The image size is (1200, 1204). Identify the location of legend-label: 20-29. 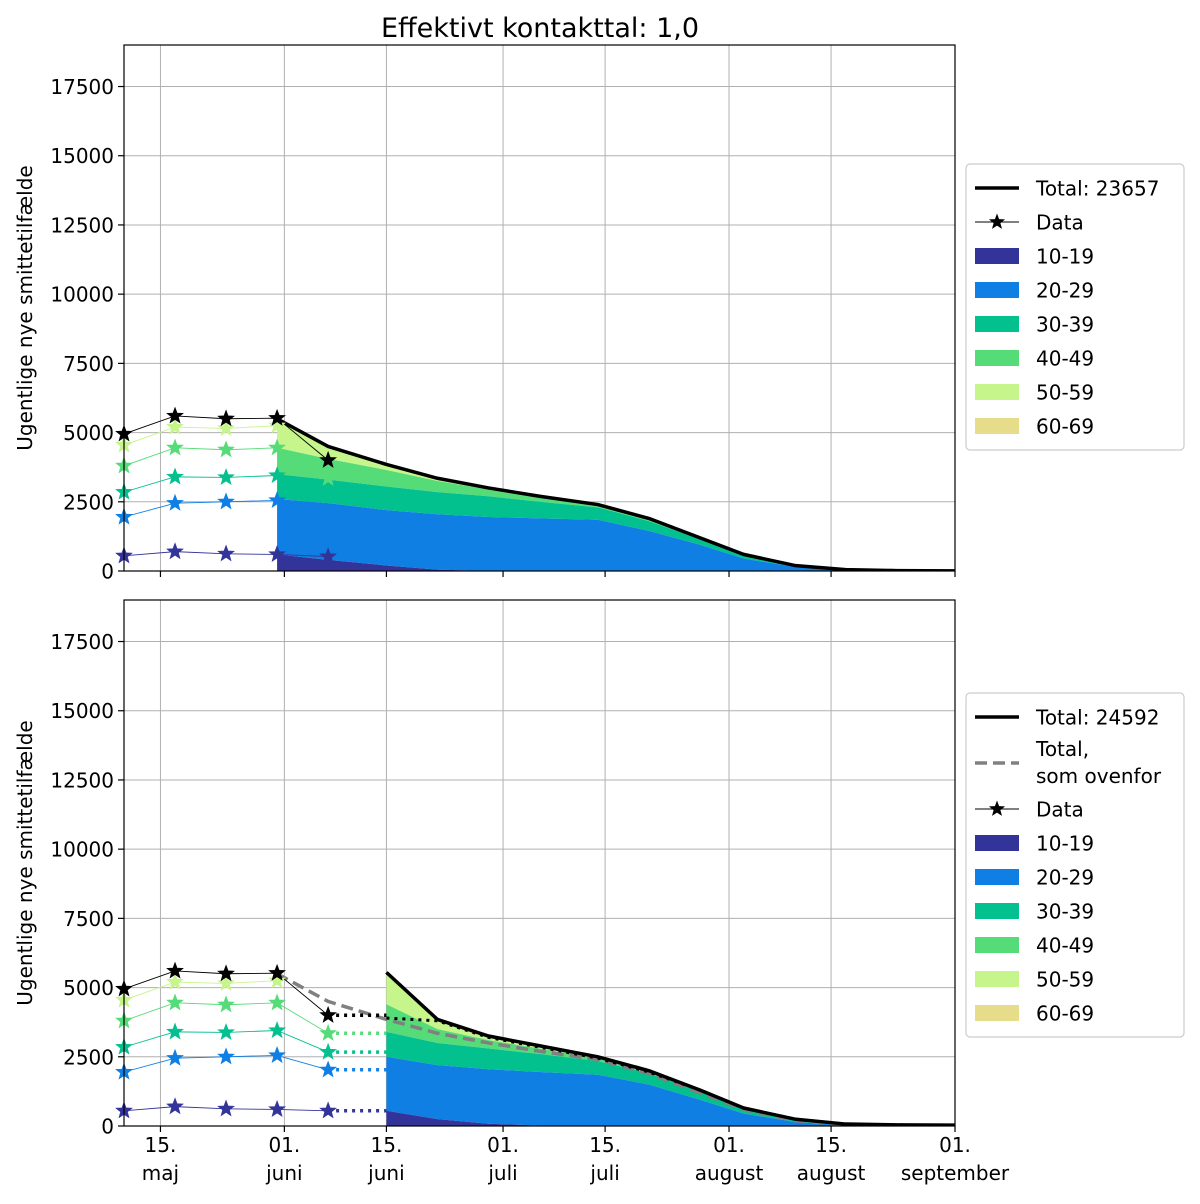
(1065, 878).